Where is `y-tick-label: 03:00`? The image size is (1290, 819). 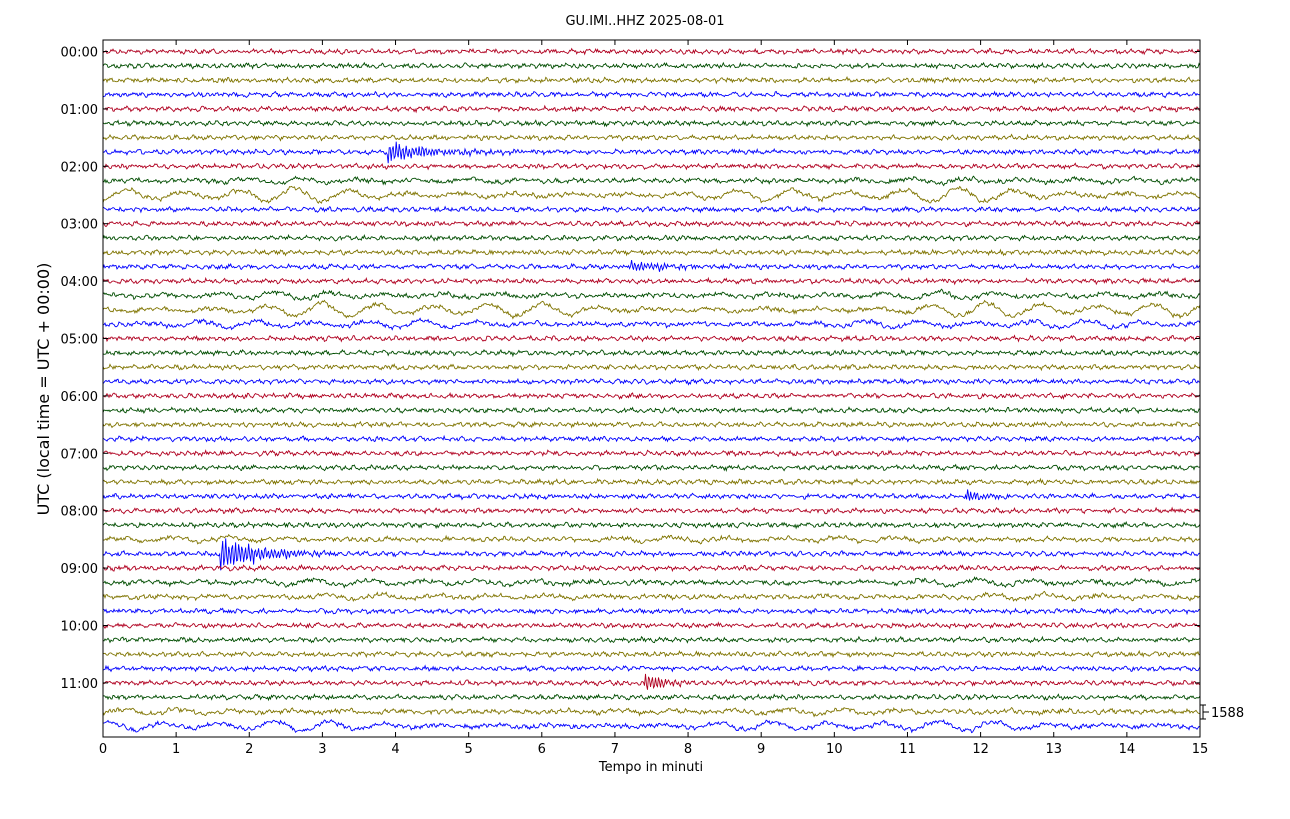 y-tick-label: 03:00 is located at coordinates (79, 225).